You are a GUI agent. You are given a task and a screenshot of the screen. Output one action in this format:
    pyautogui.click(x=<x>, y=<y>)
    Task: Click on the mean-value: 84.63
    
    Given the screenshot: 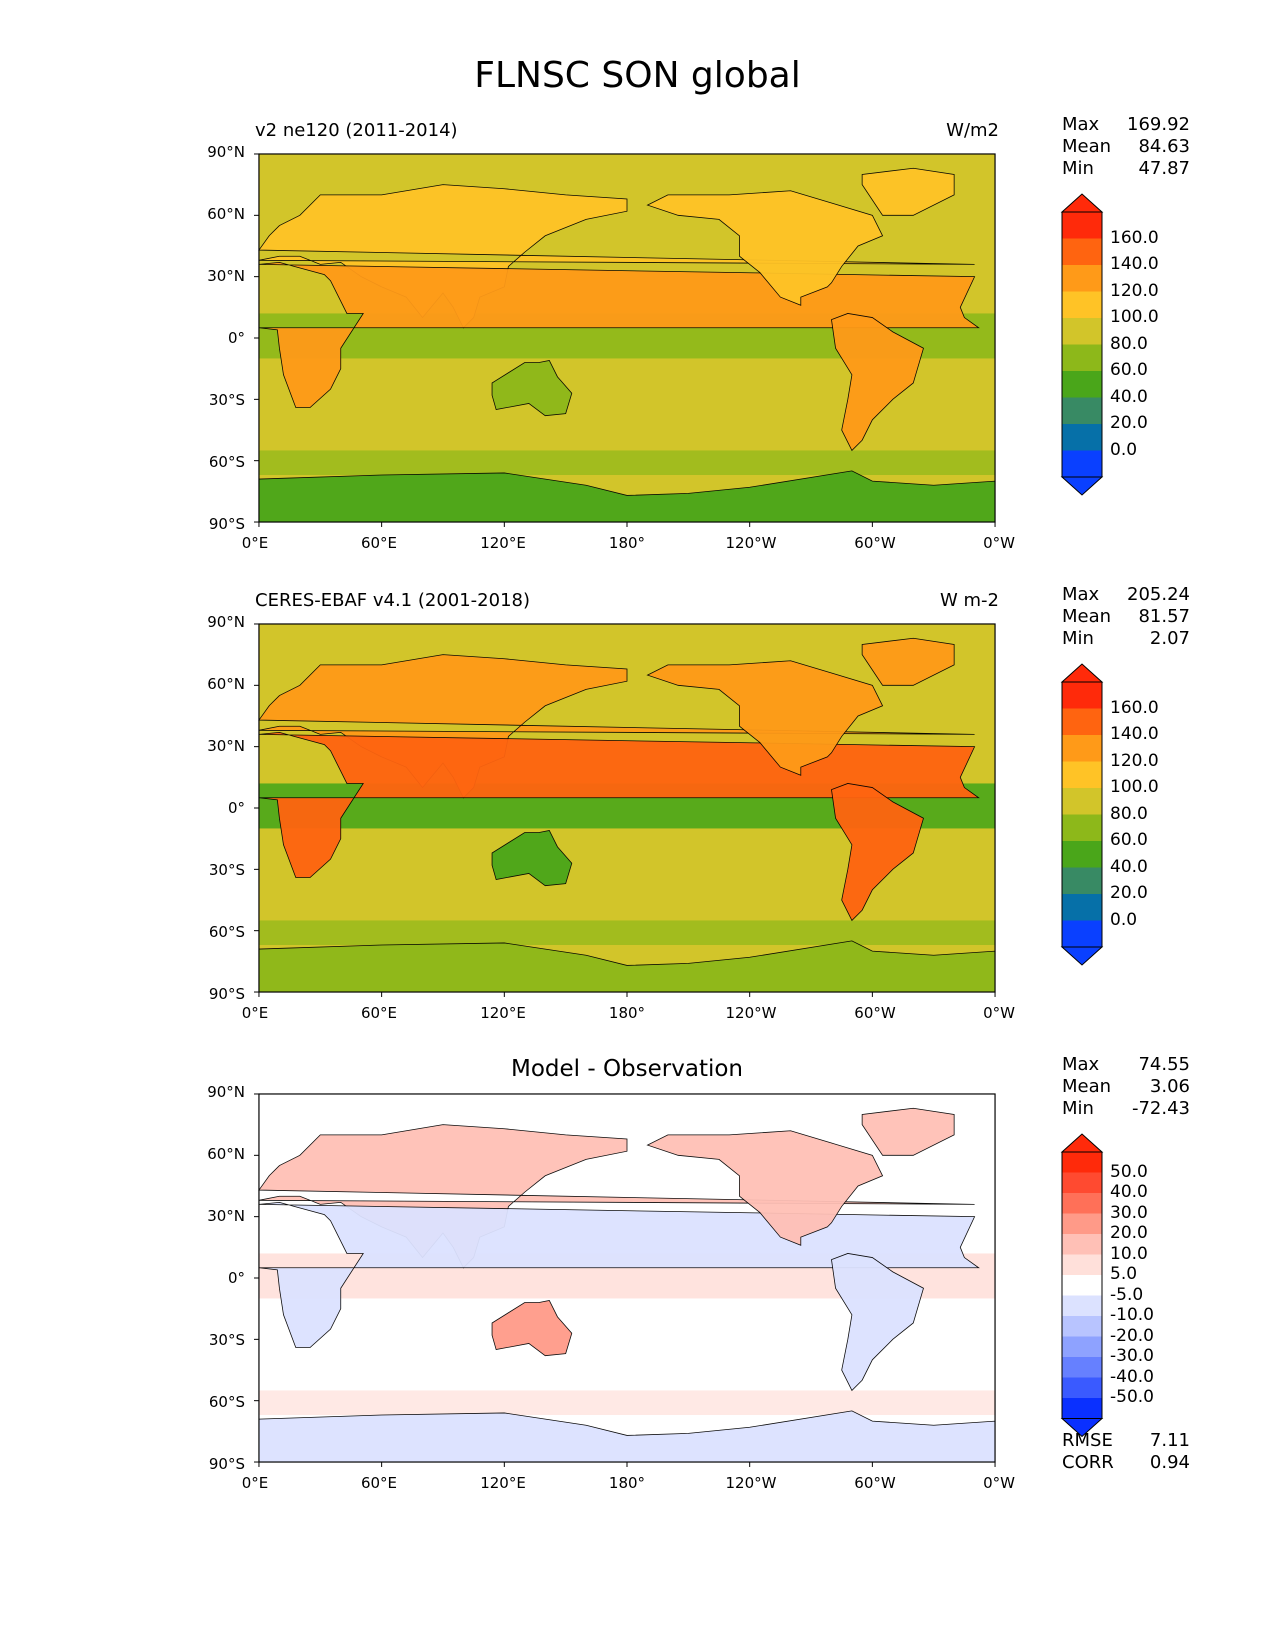 What is the action you would take?
    pyautogui.click(x=1164, y=146)
    